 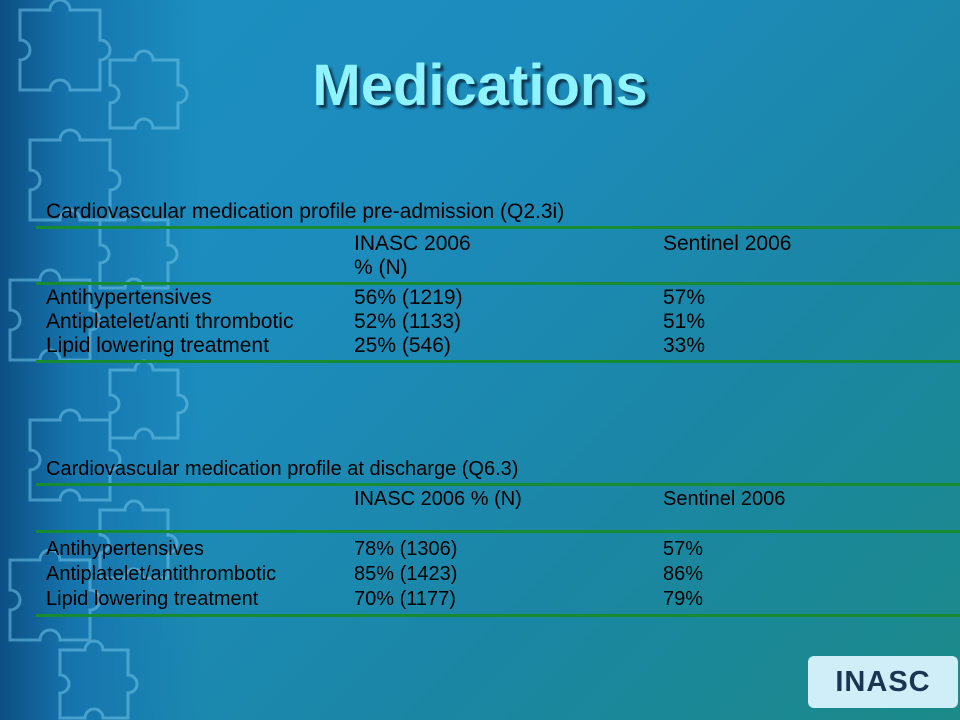 What do you see at coordinates (684, 321) in the screenshot?
I see `row-value: 51%` at bounding box center [684, 321].